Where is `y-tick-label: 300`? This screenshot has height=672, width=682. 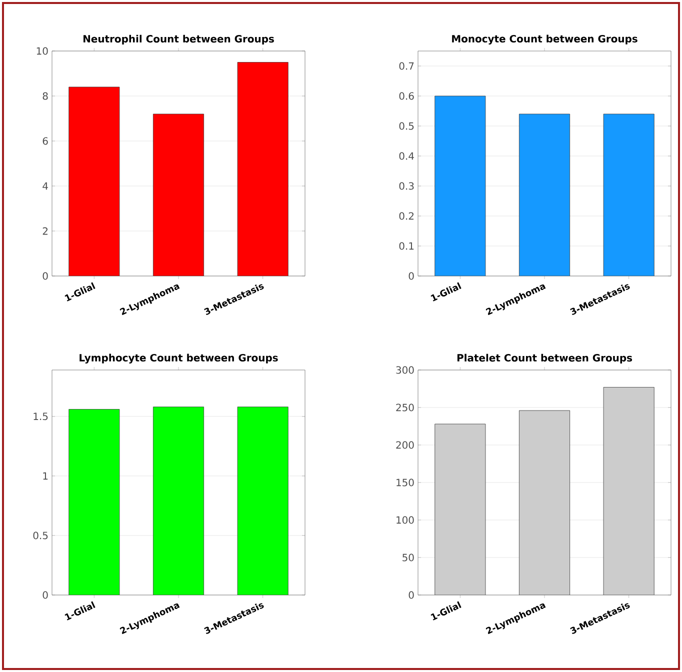 y-tick-label: 300 is located at coordinates (405, 370).